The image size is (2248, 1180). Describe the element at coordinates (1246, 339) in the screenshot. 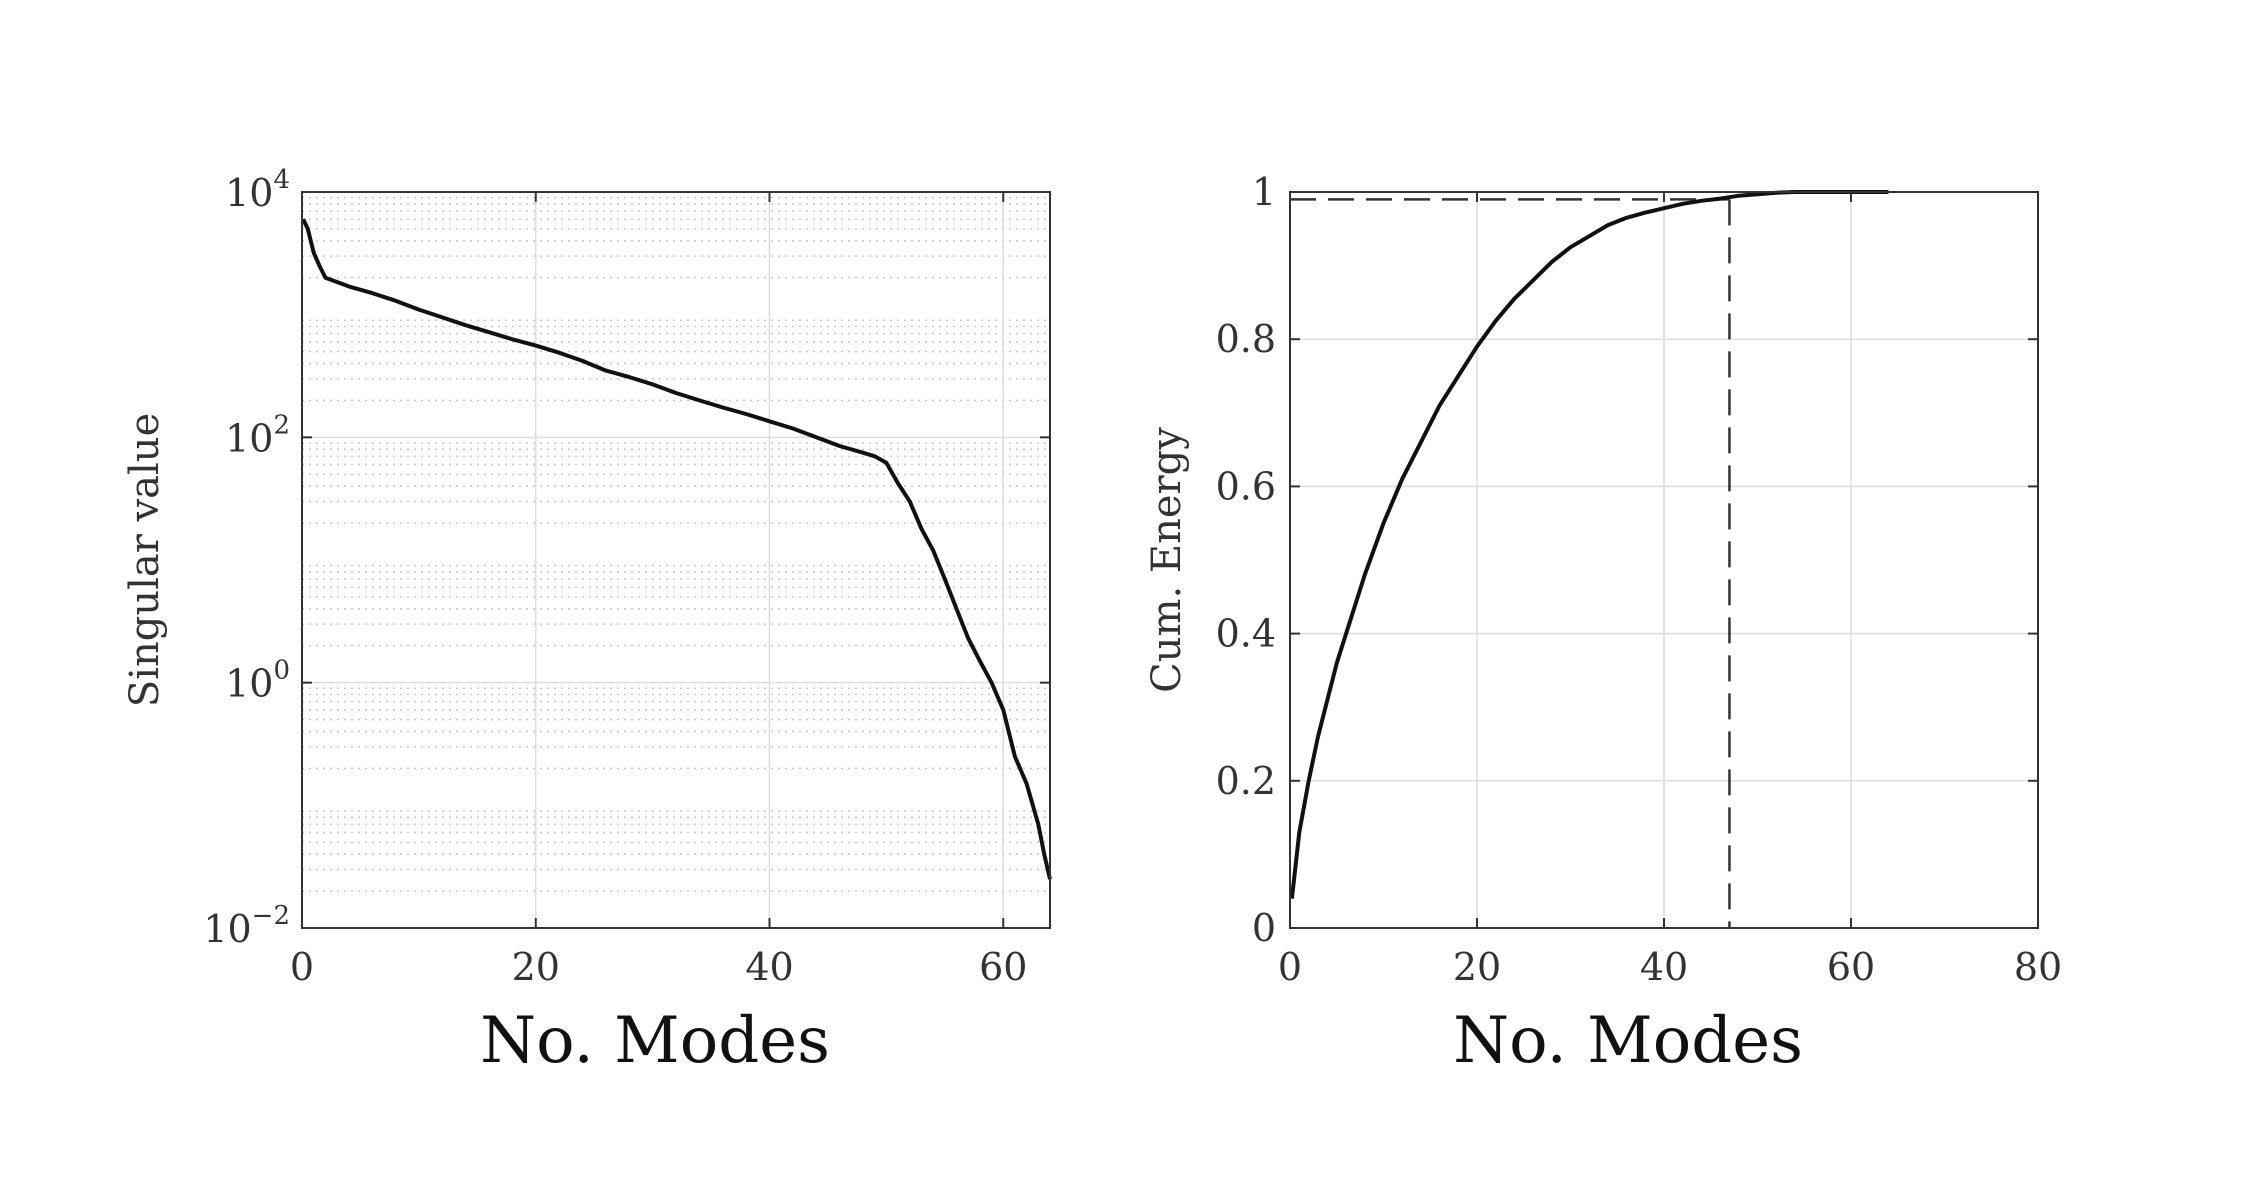

I see `y-tick-label: 0.8` at that location.